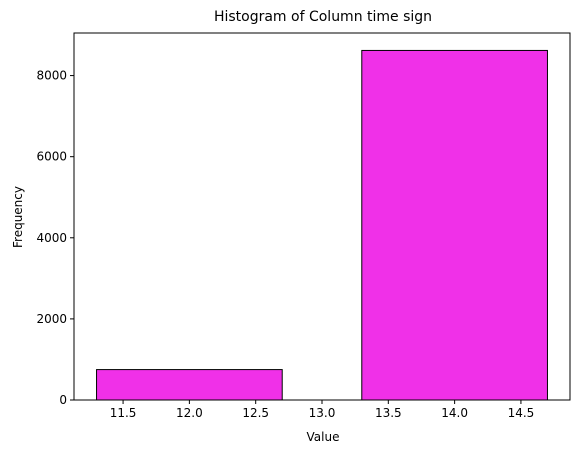 The width and height of the screenshot is (580, 453). What do you see at coordinates (323, 17) in the screenshot?
I see `chart-title: Histogram of Column time sign` at bounding box center [323, 17].